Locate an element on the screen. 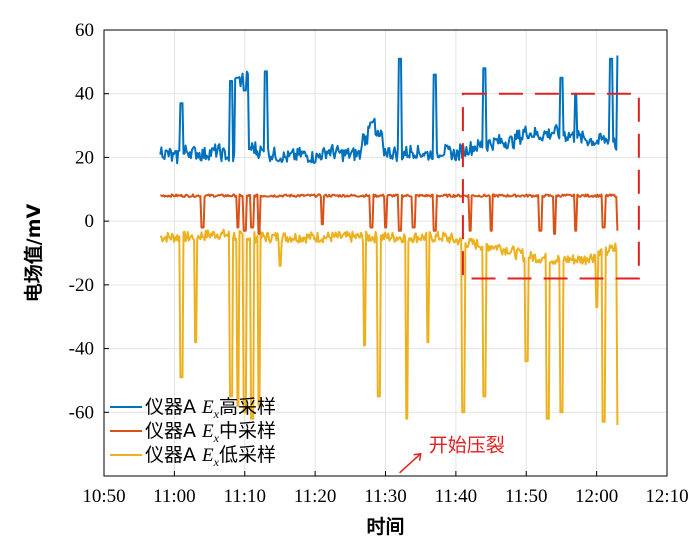 Image resolution: width=700 pixels, height=551 pixels. x-tick-label: 11:30 is located at coordinates (385, 496).